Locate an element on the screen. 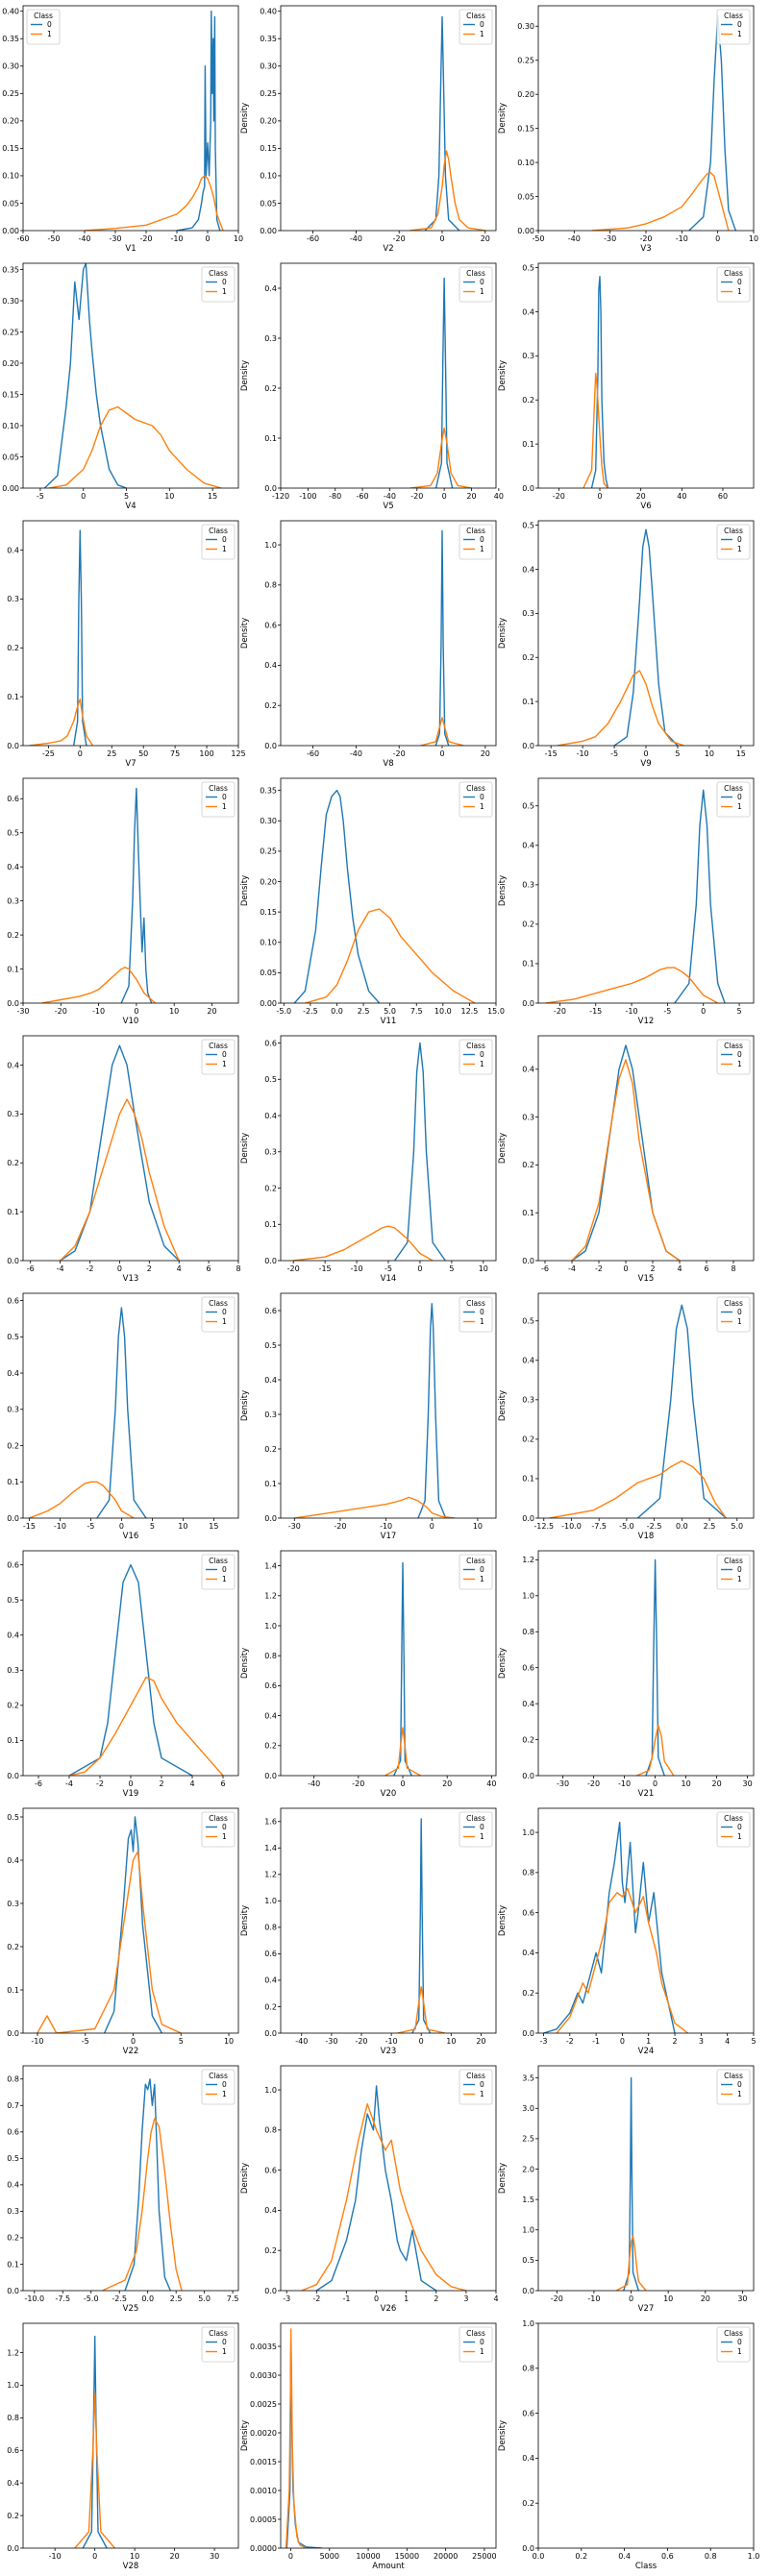 Image resolution: width=769 pixels, height=2576 pixels. x-axis-label: V4 is located at coordinates (130, 506).